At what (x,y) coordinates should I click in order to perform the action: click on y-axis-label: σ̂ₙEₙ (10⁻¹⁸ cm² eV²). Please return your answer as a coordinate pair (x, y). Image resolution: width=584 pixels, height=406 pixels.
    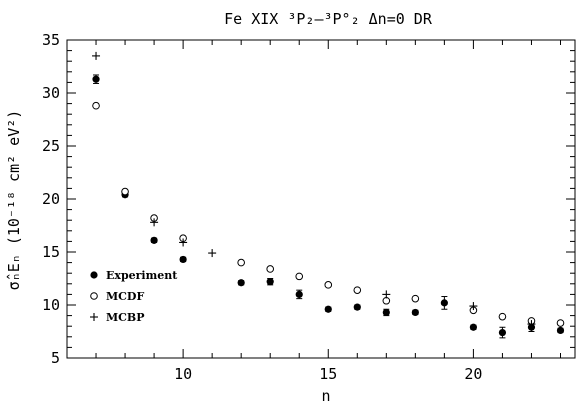
    Looking at the image, I should click on (14, 200).